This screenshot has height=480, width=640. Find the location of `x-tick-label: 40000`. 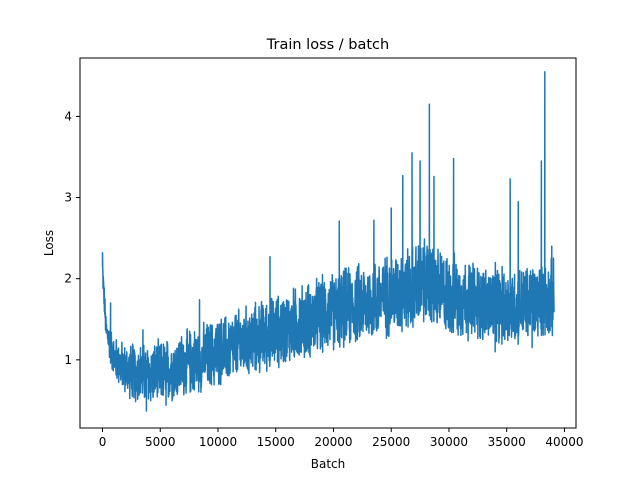

x-tick-label: 40000 is located at coordinates (564, 442).